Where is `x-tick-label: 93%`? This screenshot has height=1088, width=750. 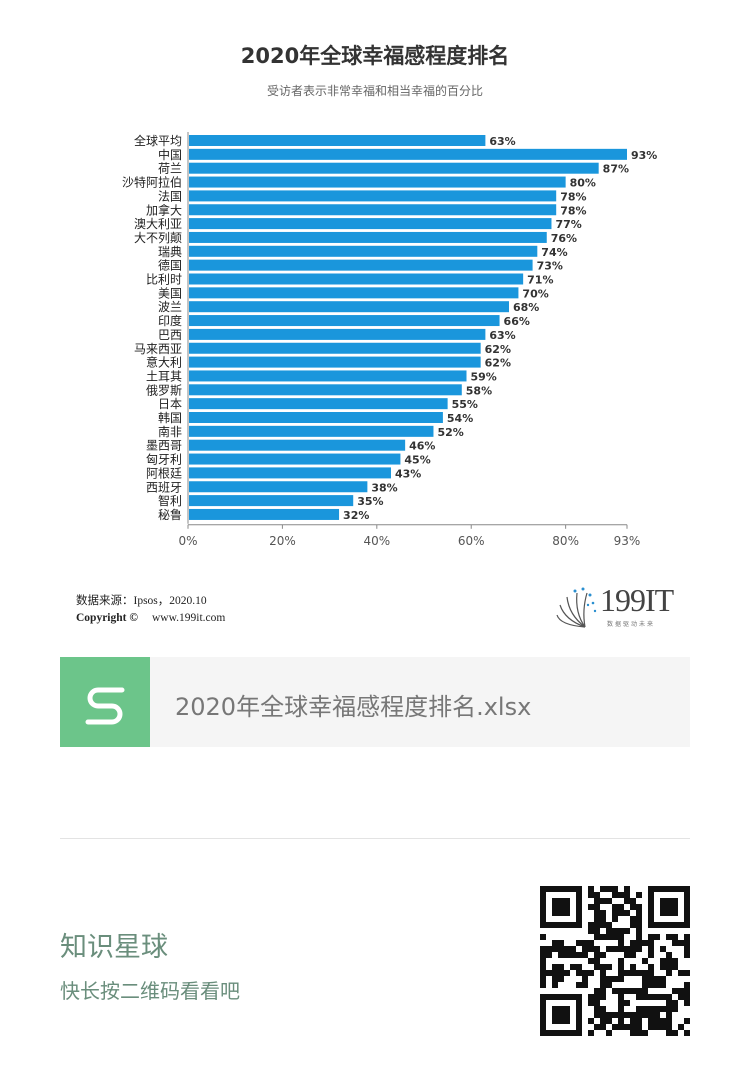
x-tick-label: 93% is located at coordinates (627, 541).